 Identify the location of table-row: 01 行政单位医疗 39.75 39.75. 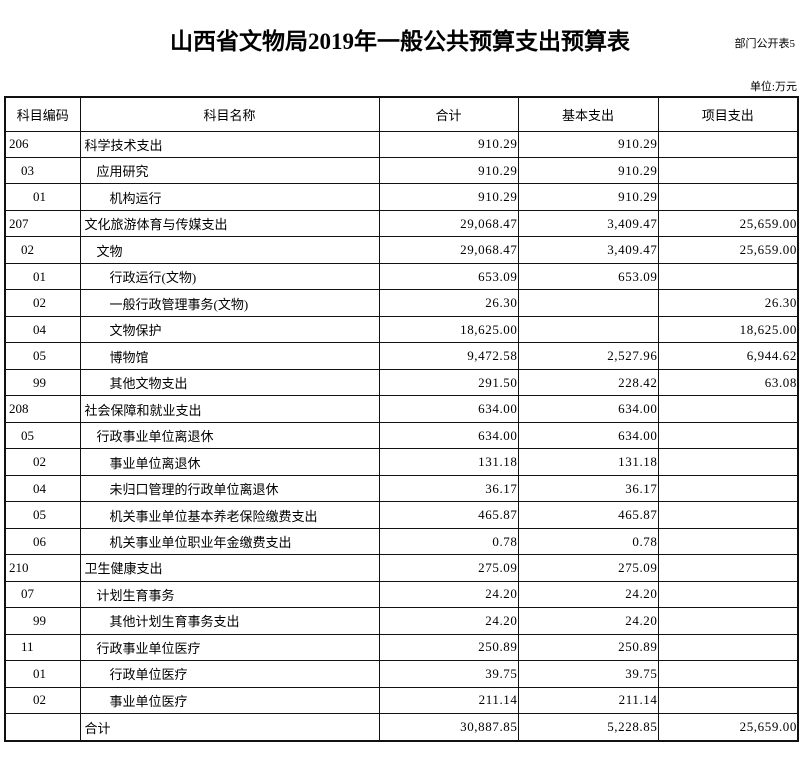
(401, 674).